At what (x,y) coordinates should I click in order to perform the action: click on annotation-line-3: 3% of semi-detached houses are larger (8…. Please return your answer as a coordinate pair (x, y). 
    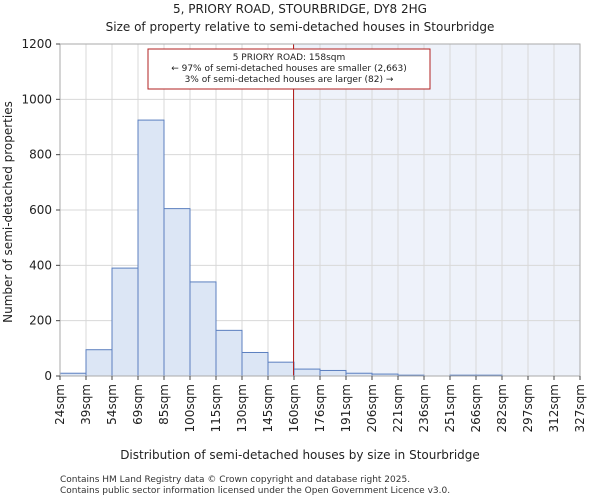
    Looking at the image, I should click on (289, 80).